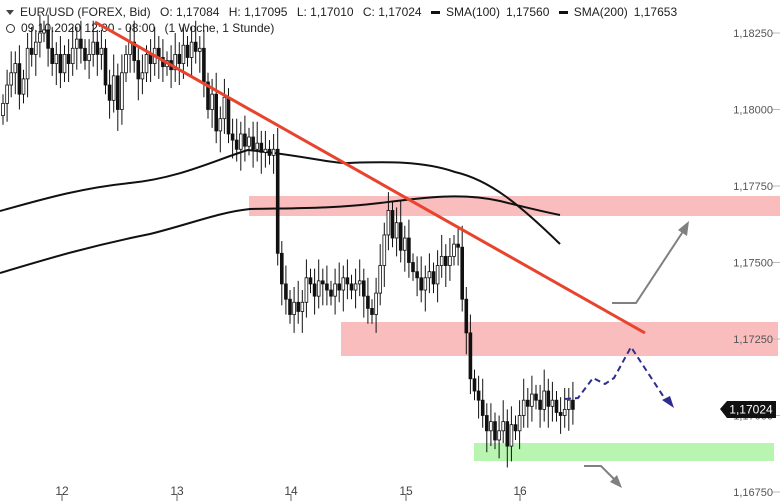  What do you see at coordinates (753, 264) in the screenshot?
I see `y-tick-label: 1,17500` at bounding box center [753, 264].